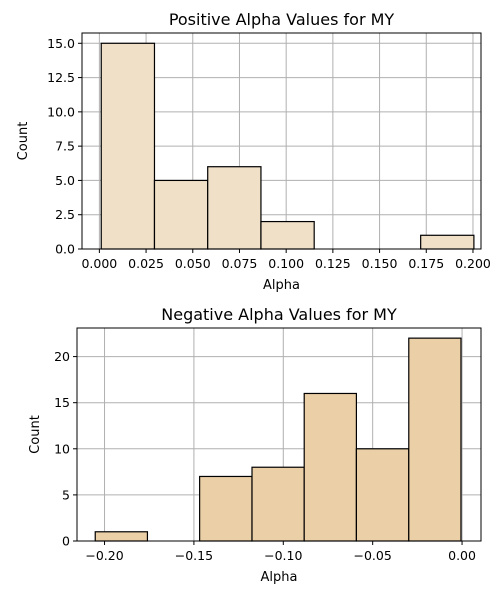 This screenshot has height=600, width=500. I want to click on y-tick-label: 2.5, so click(65, 214).